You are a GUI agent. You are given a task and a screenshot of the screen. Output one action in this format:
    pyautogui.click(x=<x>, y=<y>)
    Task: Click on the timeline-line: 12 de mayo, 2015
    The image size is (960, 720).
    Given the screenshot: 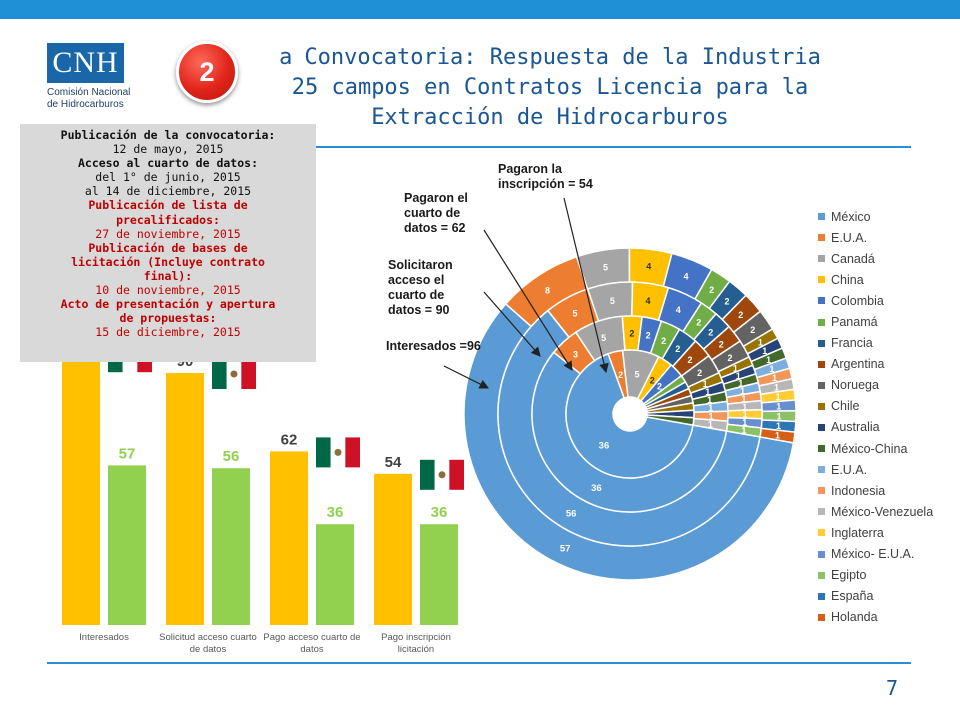 What is the action you would take?
    pyautogui.click(x=168, y=149)
    